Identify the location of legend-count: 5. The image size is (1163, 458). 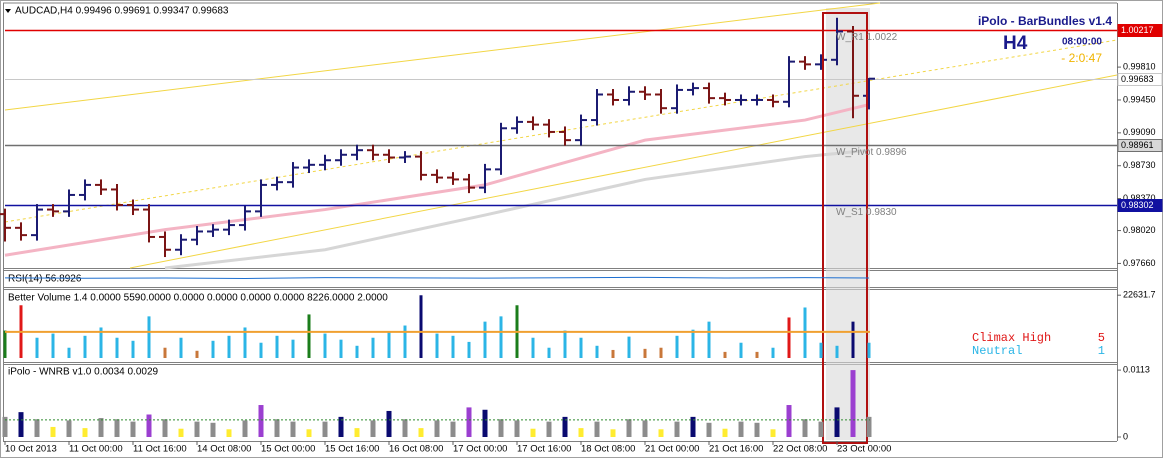
(1101, 338).